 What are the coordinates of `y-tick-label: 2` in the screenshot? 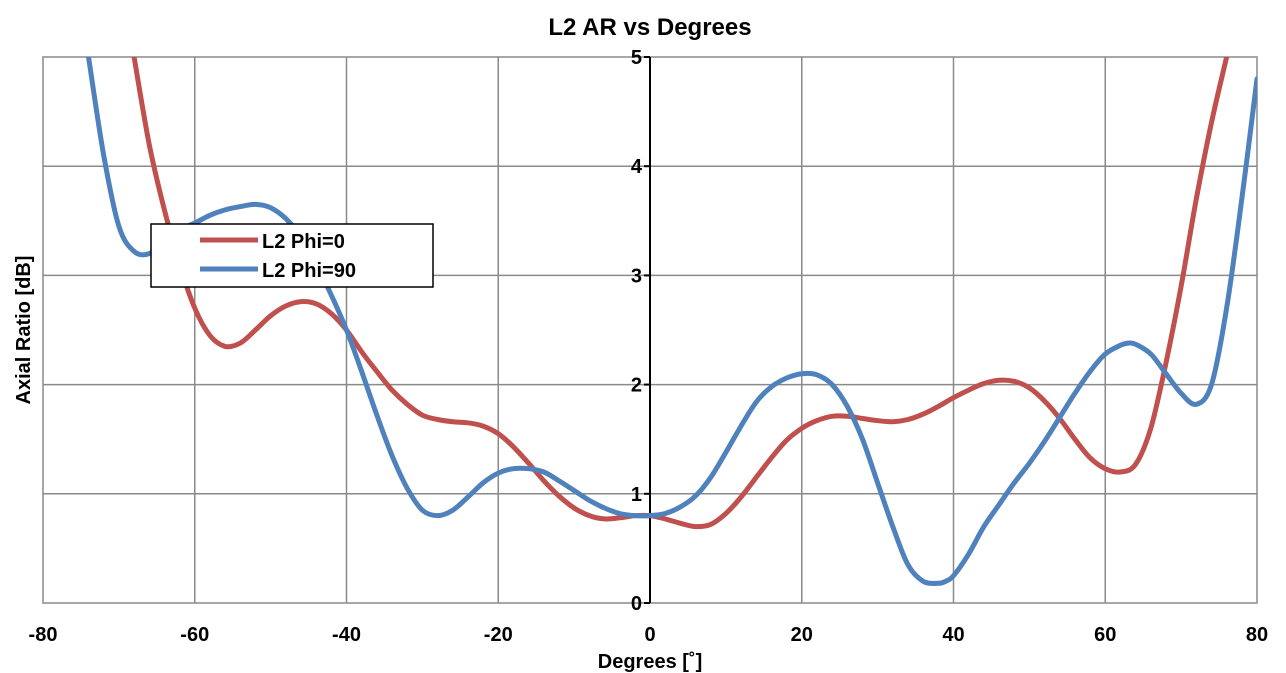 It's located at (636, 386).